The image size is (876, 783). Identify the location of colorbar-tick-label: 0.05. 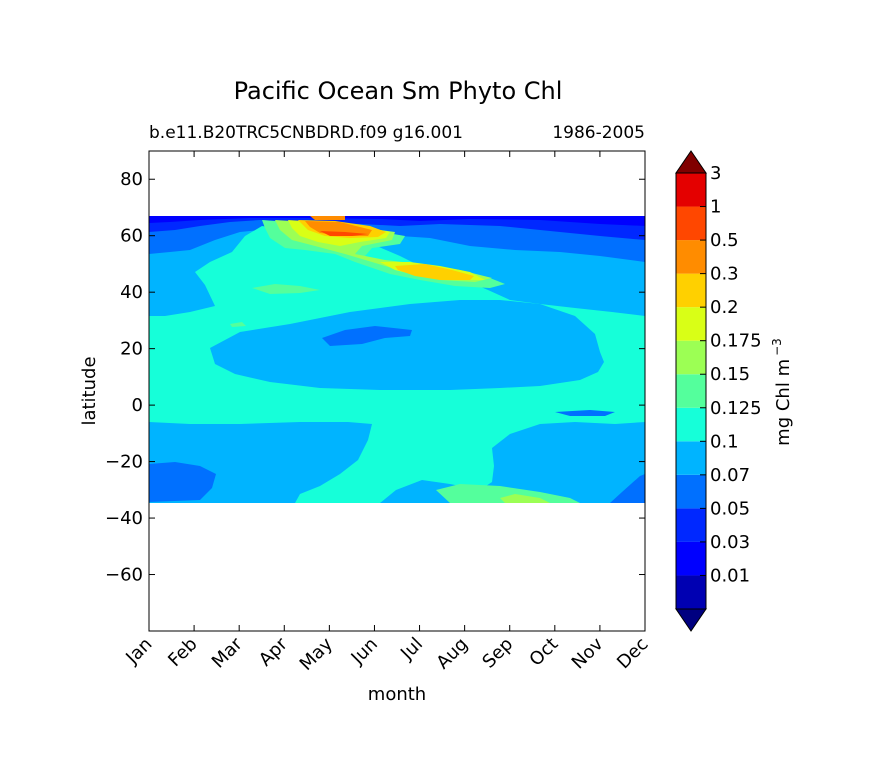
(730, 508).